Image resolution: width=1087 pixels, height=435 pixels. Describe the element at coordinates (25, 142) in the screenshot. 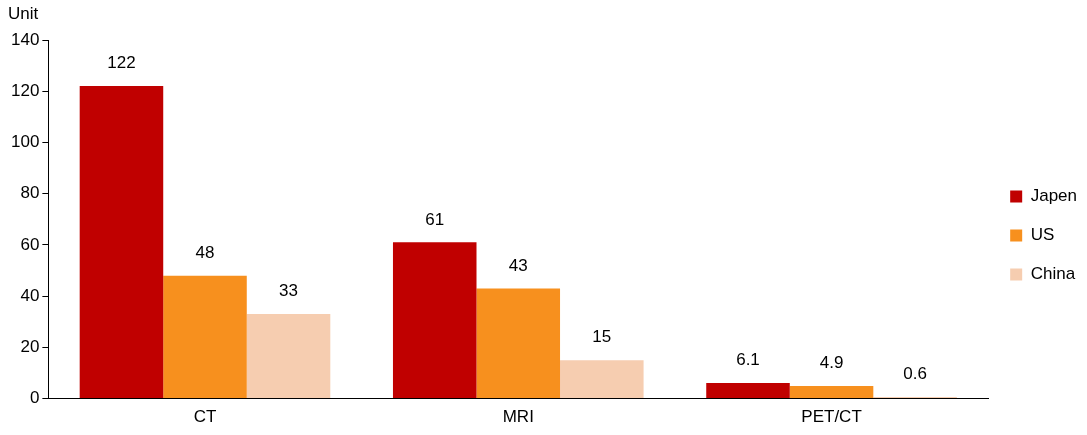

I see `y-tick-label: 100` at that location.